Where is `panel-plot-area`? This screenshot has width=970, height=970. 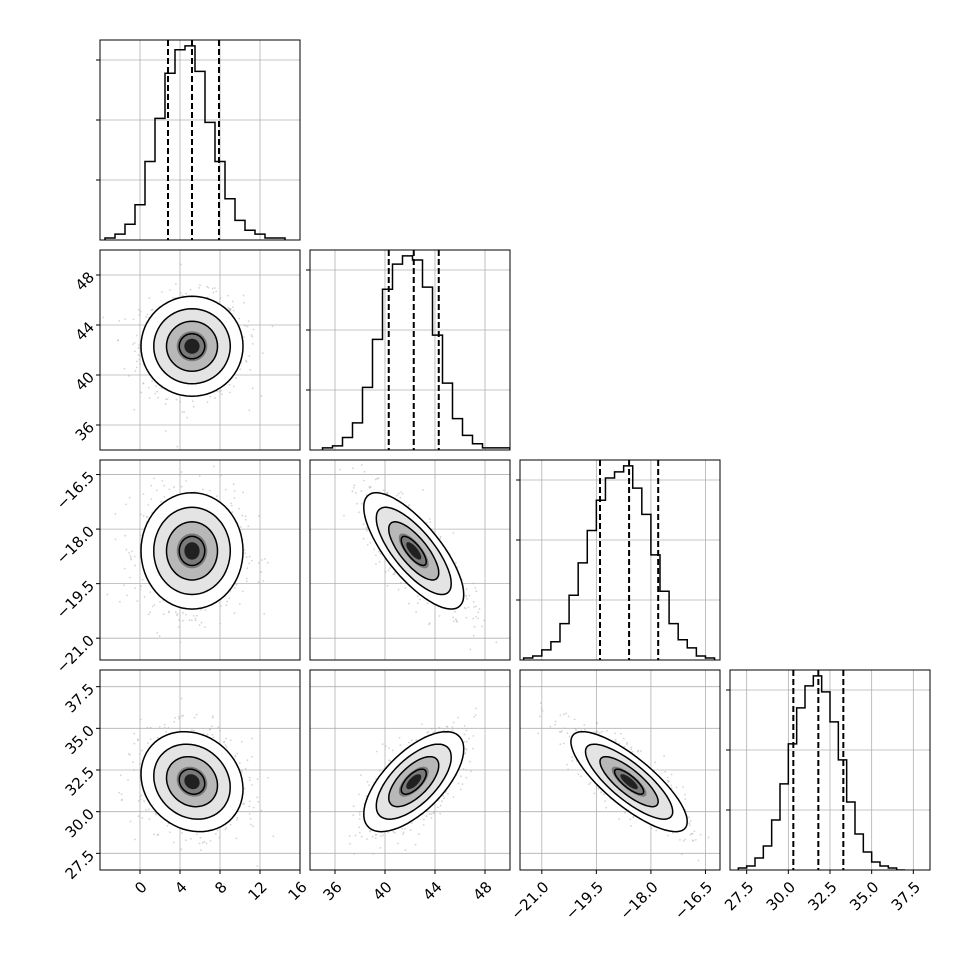 panel-plot-area is located at coordinates (620, 560).